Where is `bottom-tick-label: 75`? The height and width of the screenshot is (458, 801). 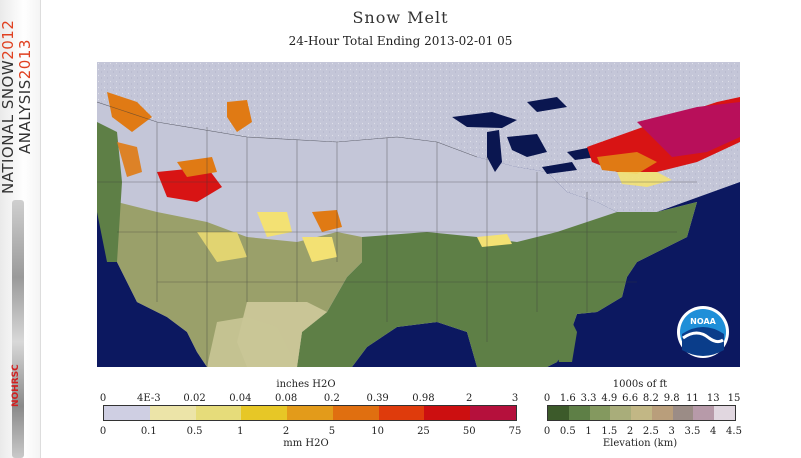
bottom-tick-label: 75 is located at coordinates (515, 431).